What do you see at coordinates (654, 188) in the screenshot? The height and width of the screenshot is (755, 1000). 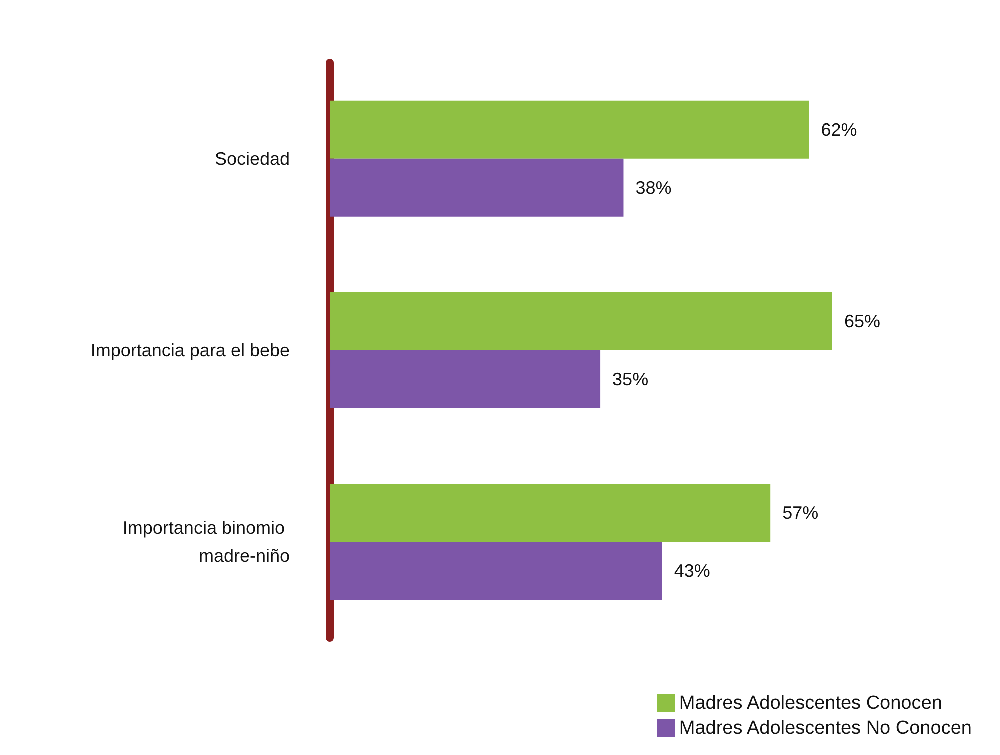 I see `data-label: 38%` at bounding box center [654, 188].